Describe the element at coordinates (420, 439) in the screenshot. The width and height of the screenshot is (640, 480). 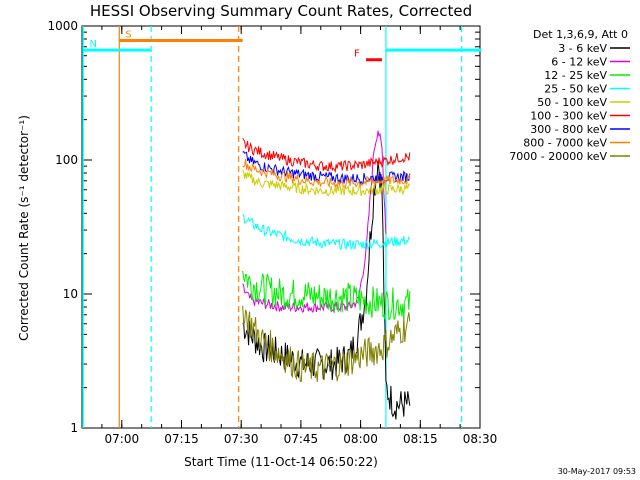
I see `x-tick-label: 08:15` at that location.